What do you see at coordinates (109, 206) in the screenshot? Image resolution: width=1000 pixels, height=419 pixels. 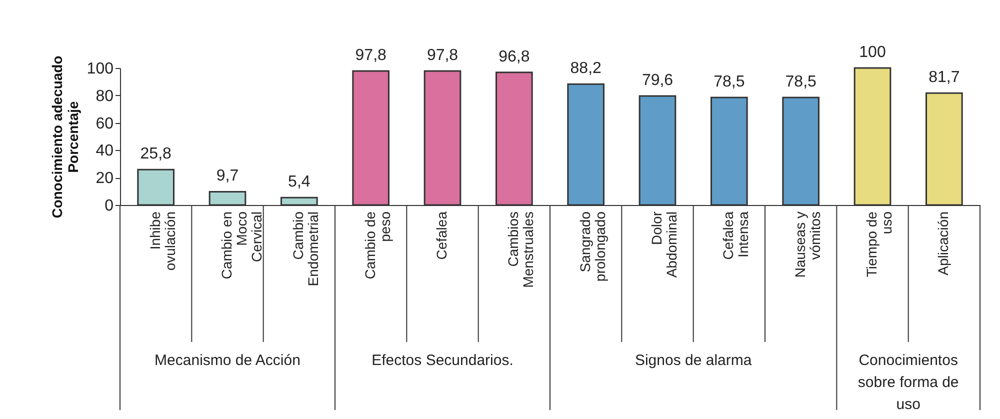 I see `y-tick-label: 0` at bounding box center [109, 206].